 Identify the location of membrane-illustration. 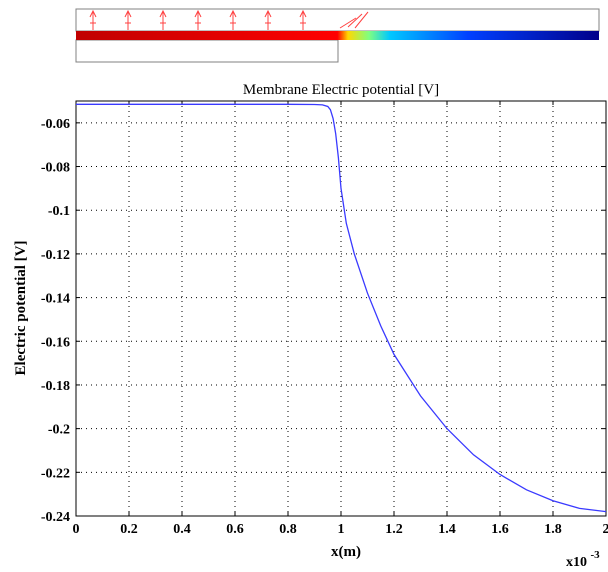
(337, 35).